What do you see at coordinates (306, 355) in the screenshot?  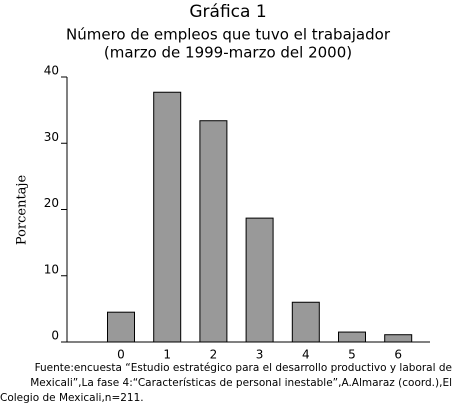 I see `x-tick-label: 4` at bounding box center [306, 355].